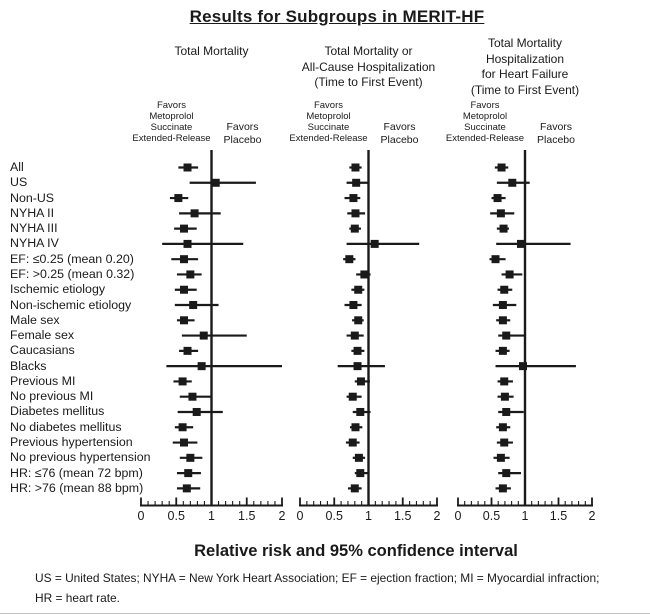 The height and width of the screenshot is (614, 650). What do you see at coordinates (558, 516) in the screenshot?
I see `tick-label: 1.5` at bounding box center [558, 516].